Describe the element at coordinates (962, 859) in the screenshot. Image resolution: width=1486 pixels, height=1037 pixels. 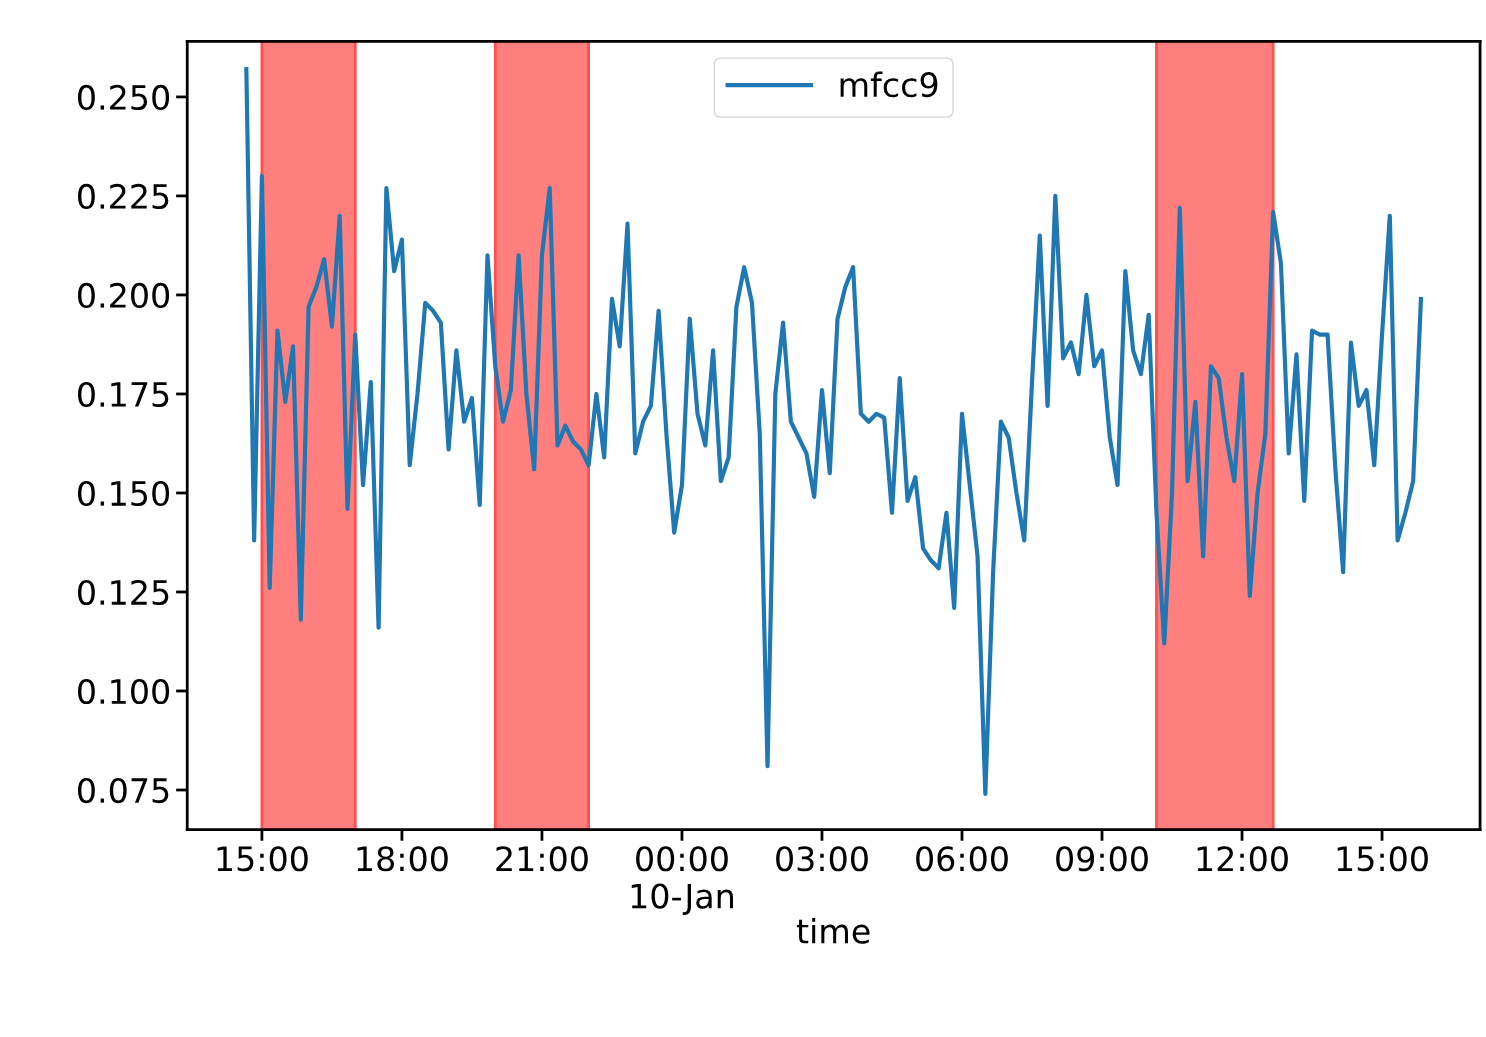
I see `x-tick-label: 06:00` at that location.